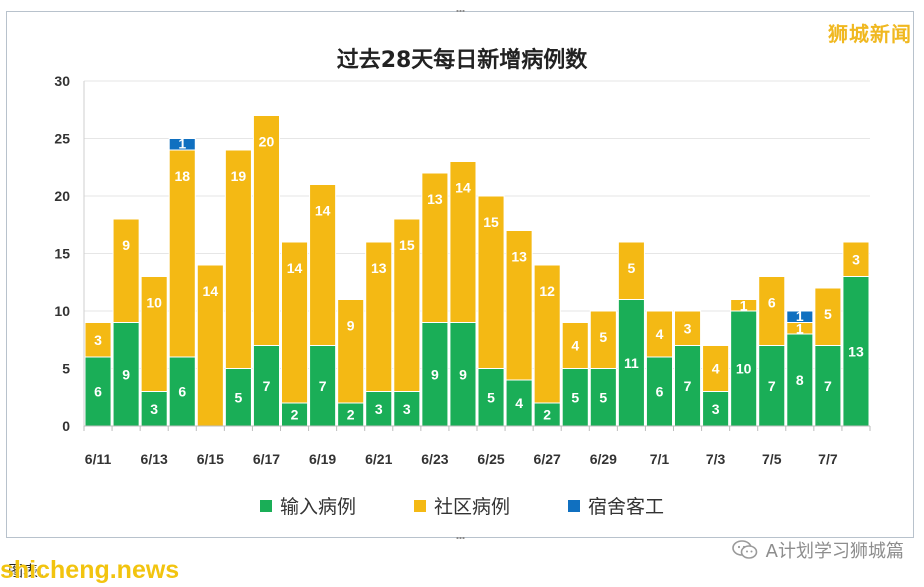 This screenshot has height=587, width=924. Describe the element at coordinates (154, 459) in the screenshot. I see `x-tick-label: 6/13` at that location.